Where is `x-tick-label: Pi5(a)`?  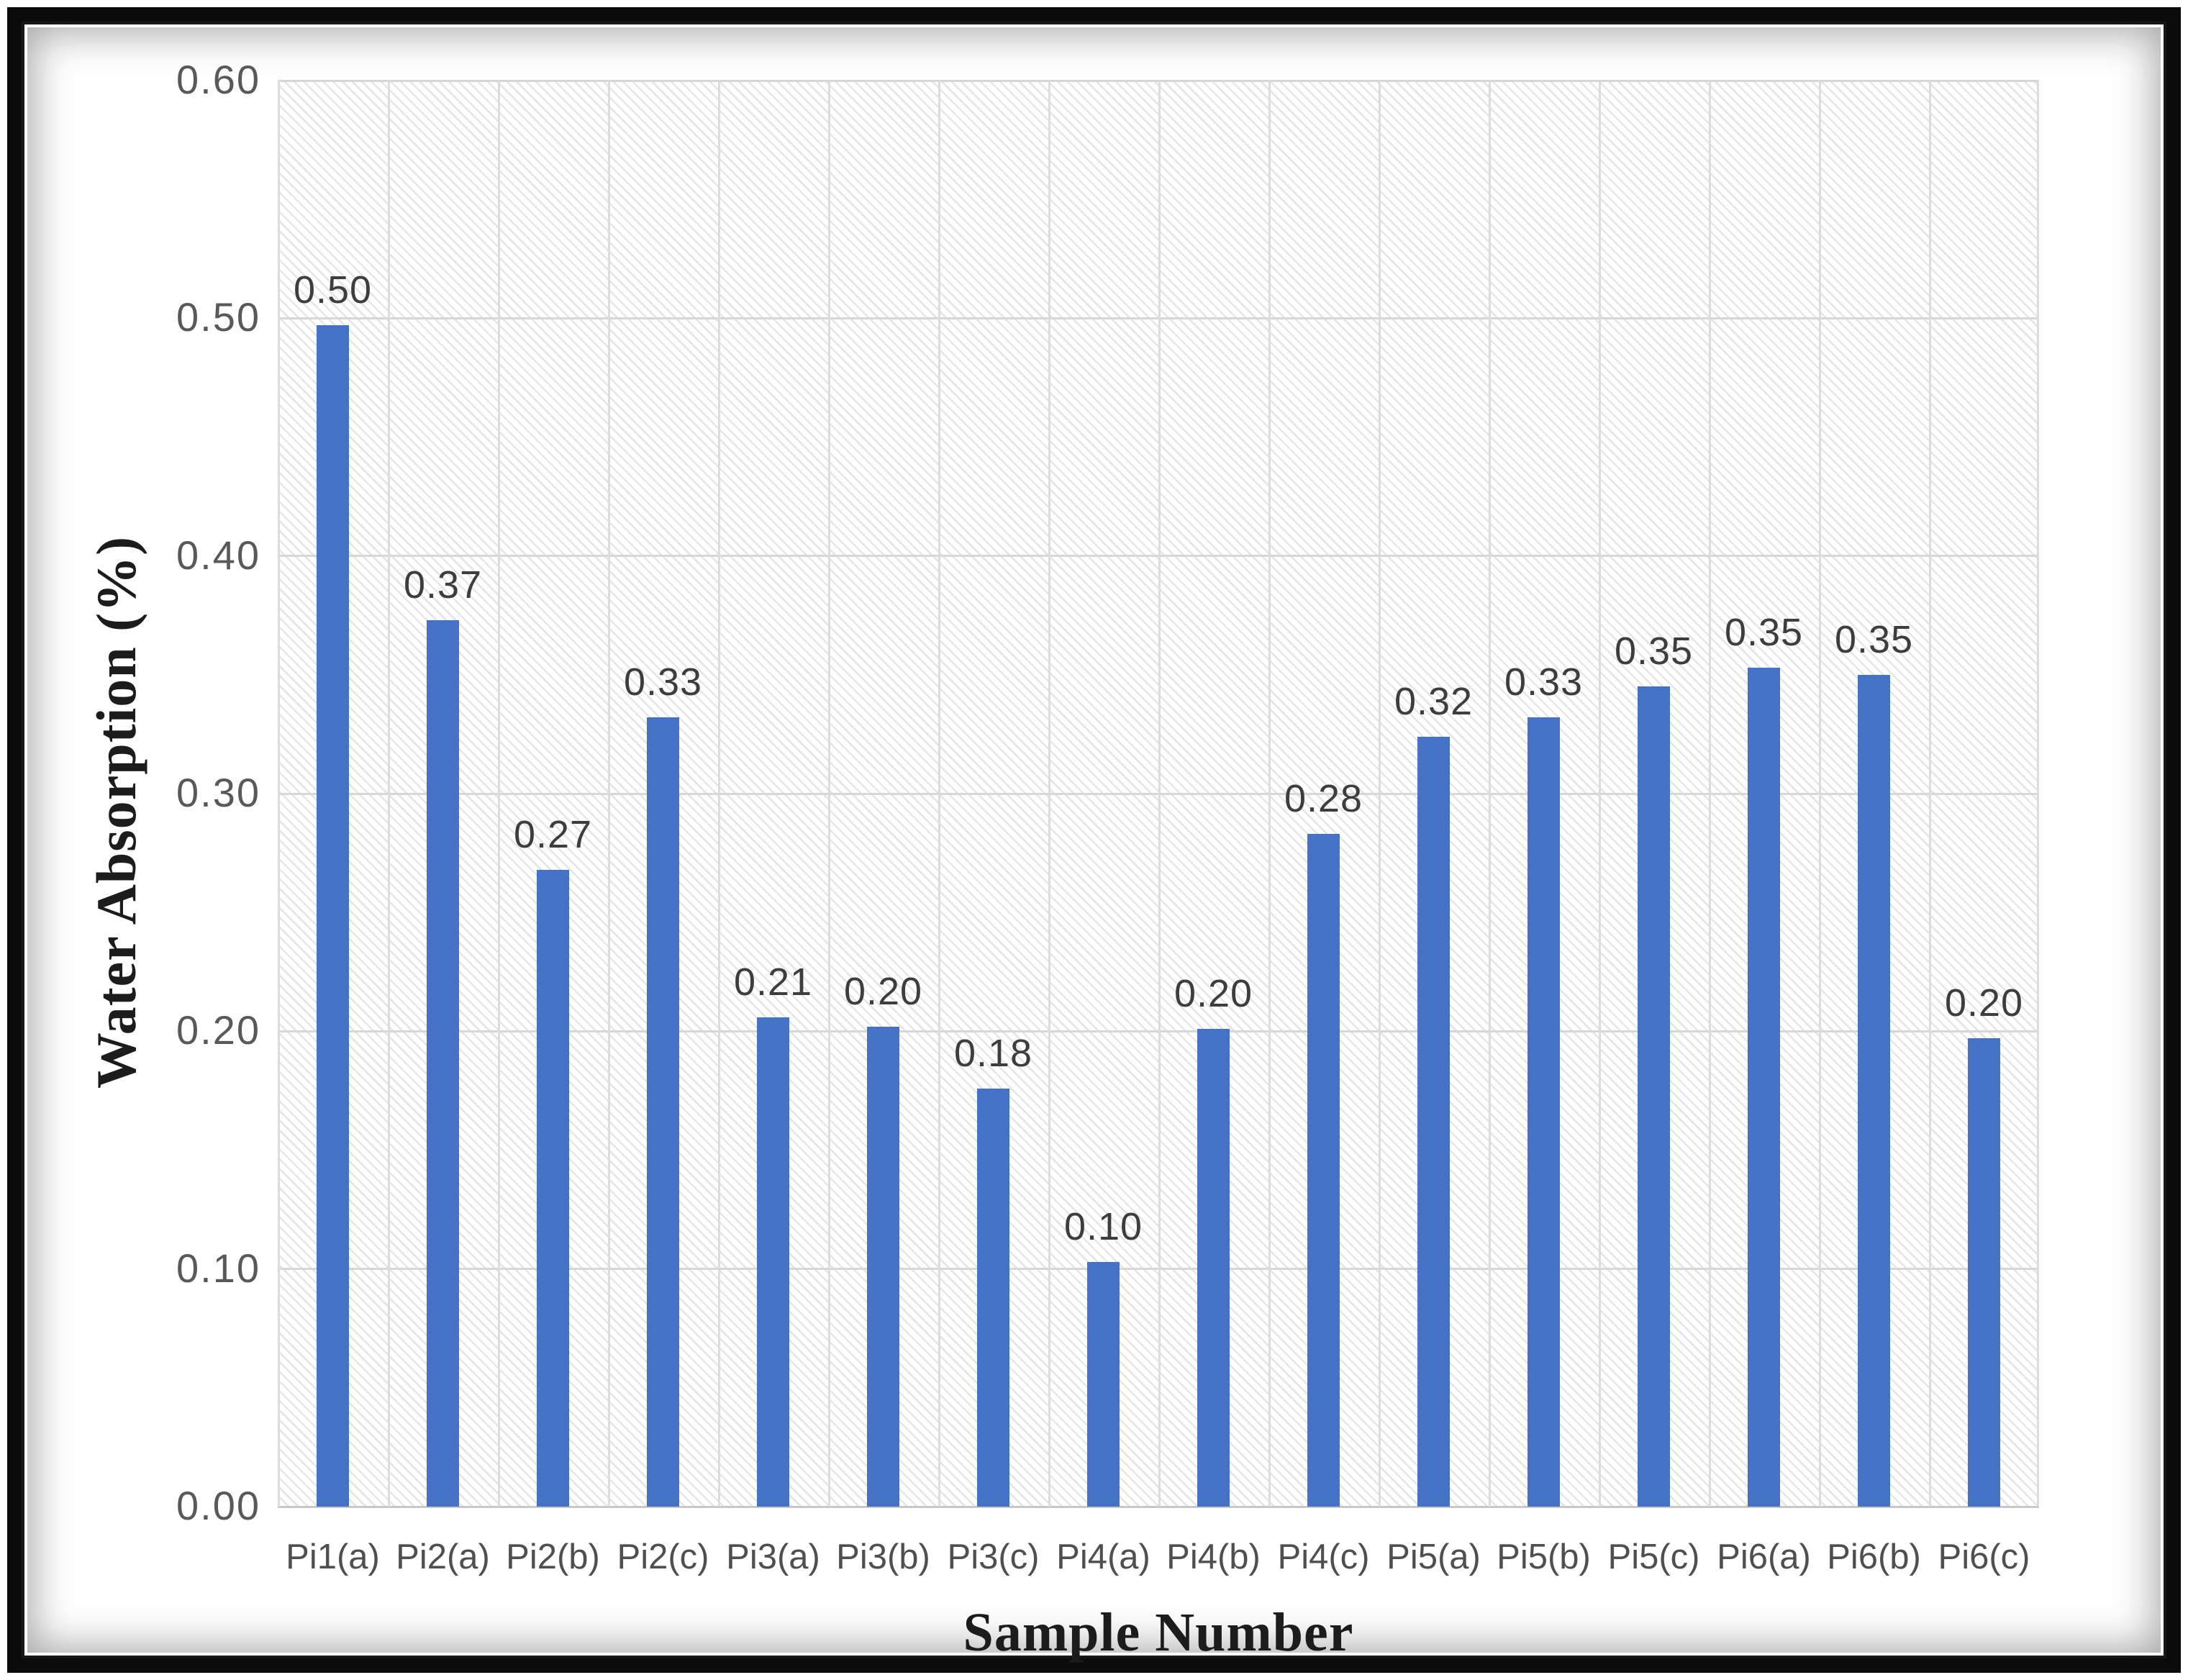 x-tick-label: Pi5(a) is located at coordinates (1434, 1557).